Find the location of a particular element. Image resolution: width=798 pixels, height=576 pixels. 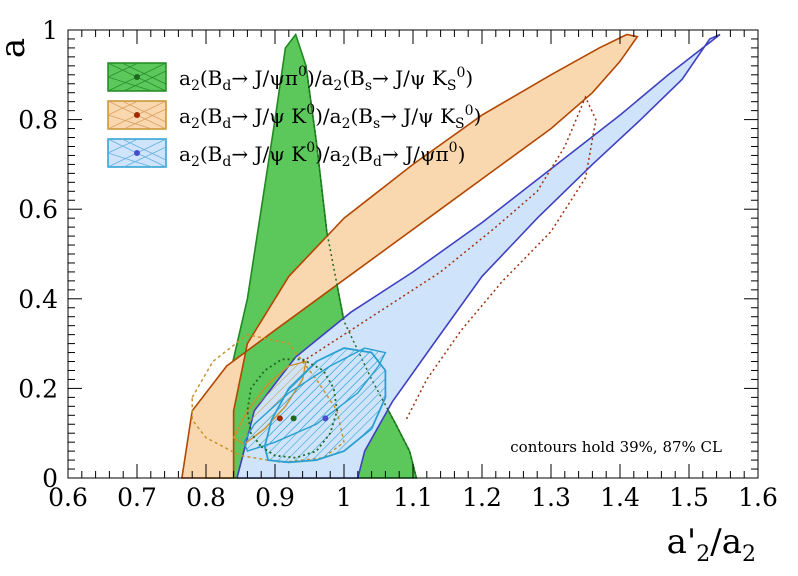

y-tick-label: 1 is located at coordinates (50, 30).